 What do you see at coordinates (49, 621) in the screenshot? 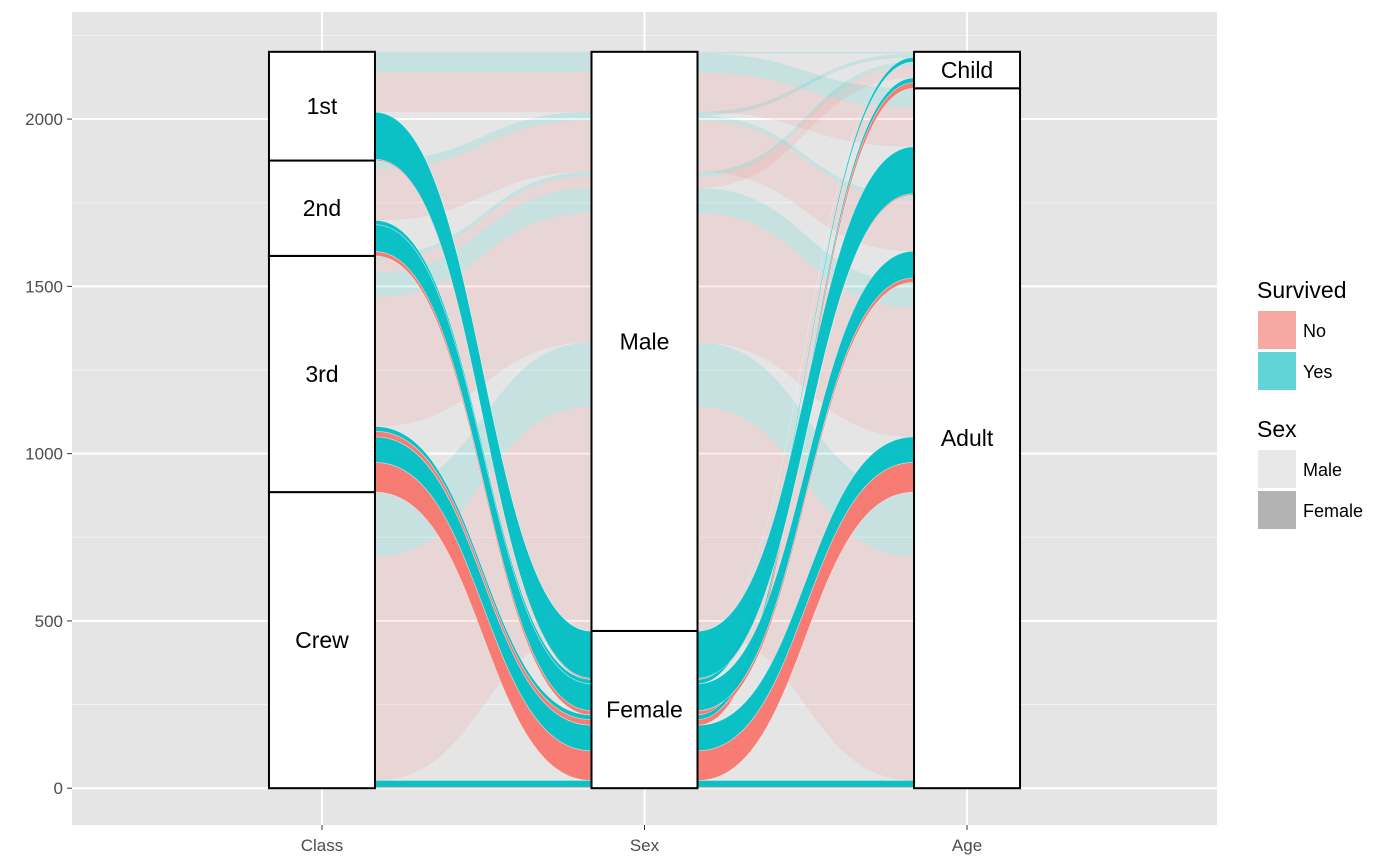
I see `y-tick-label: 500` at bounding box center [49, 621].